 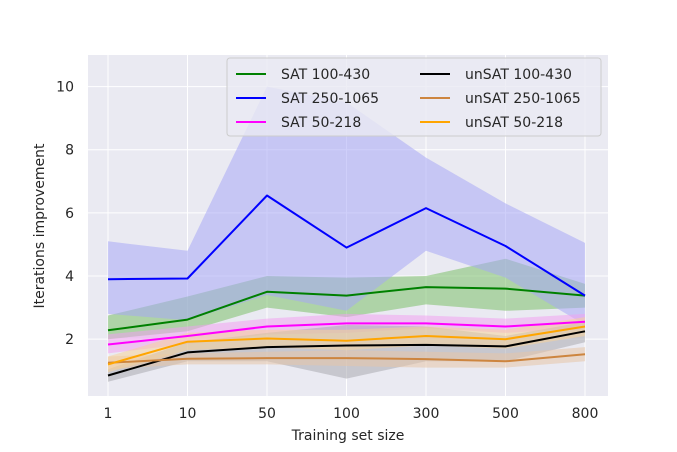 What do you see at coordinates (69, 214) in the screenshot?
I see `y-tick-label: 6` at bounding box center [69, 214].